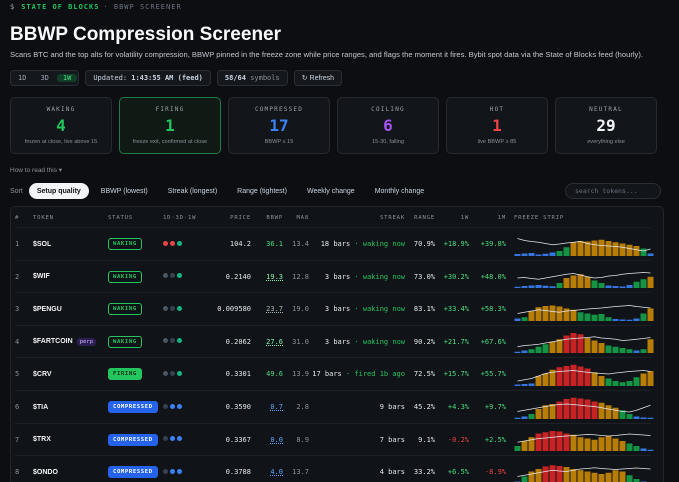 The image size is (679, 482). What do you see at coordinates (43, 218) in the screenshot?
I see `column-header: TOKEN` at bounding box center [43, 218].